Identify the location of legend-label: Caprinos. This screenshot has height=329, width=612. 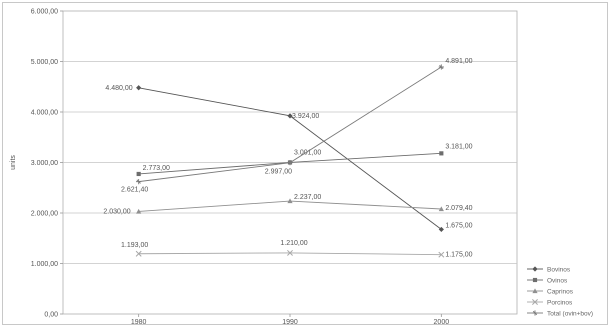
(560, 292).